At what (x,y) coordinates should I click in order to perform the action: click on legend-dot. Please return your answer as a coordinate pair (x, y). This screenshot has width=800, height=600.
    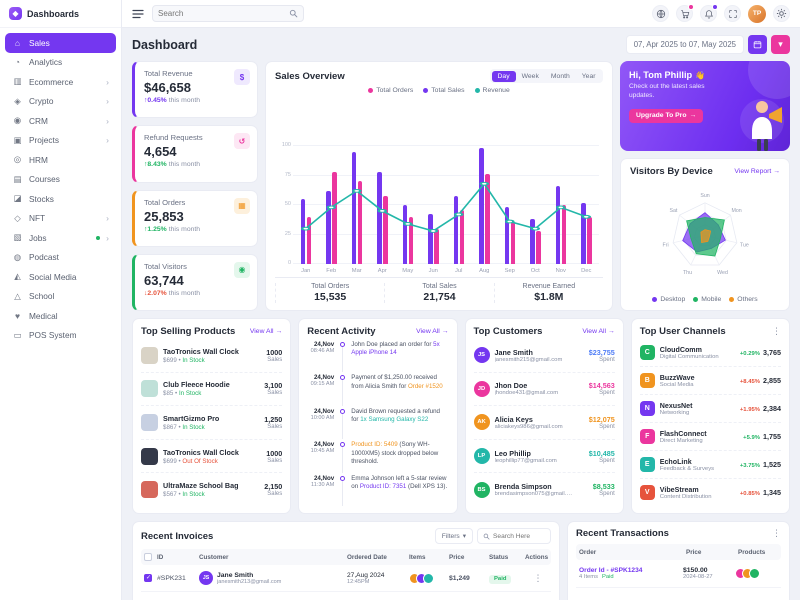
    Looking at the image, I should click on (696, 299).